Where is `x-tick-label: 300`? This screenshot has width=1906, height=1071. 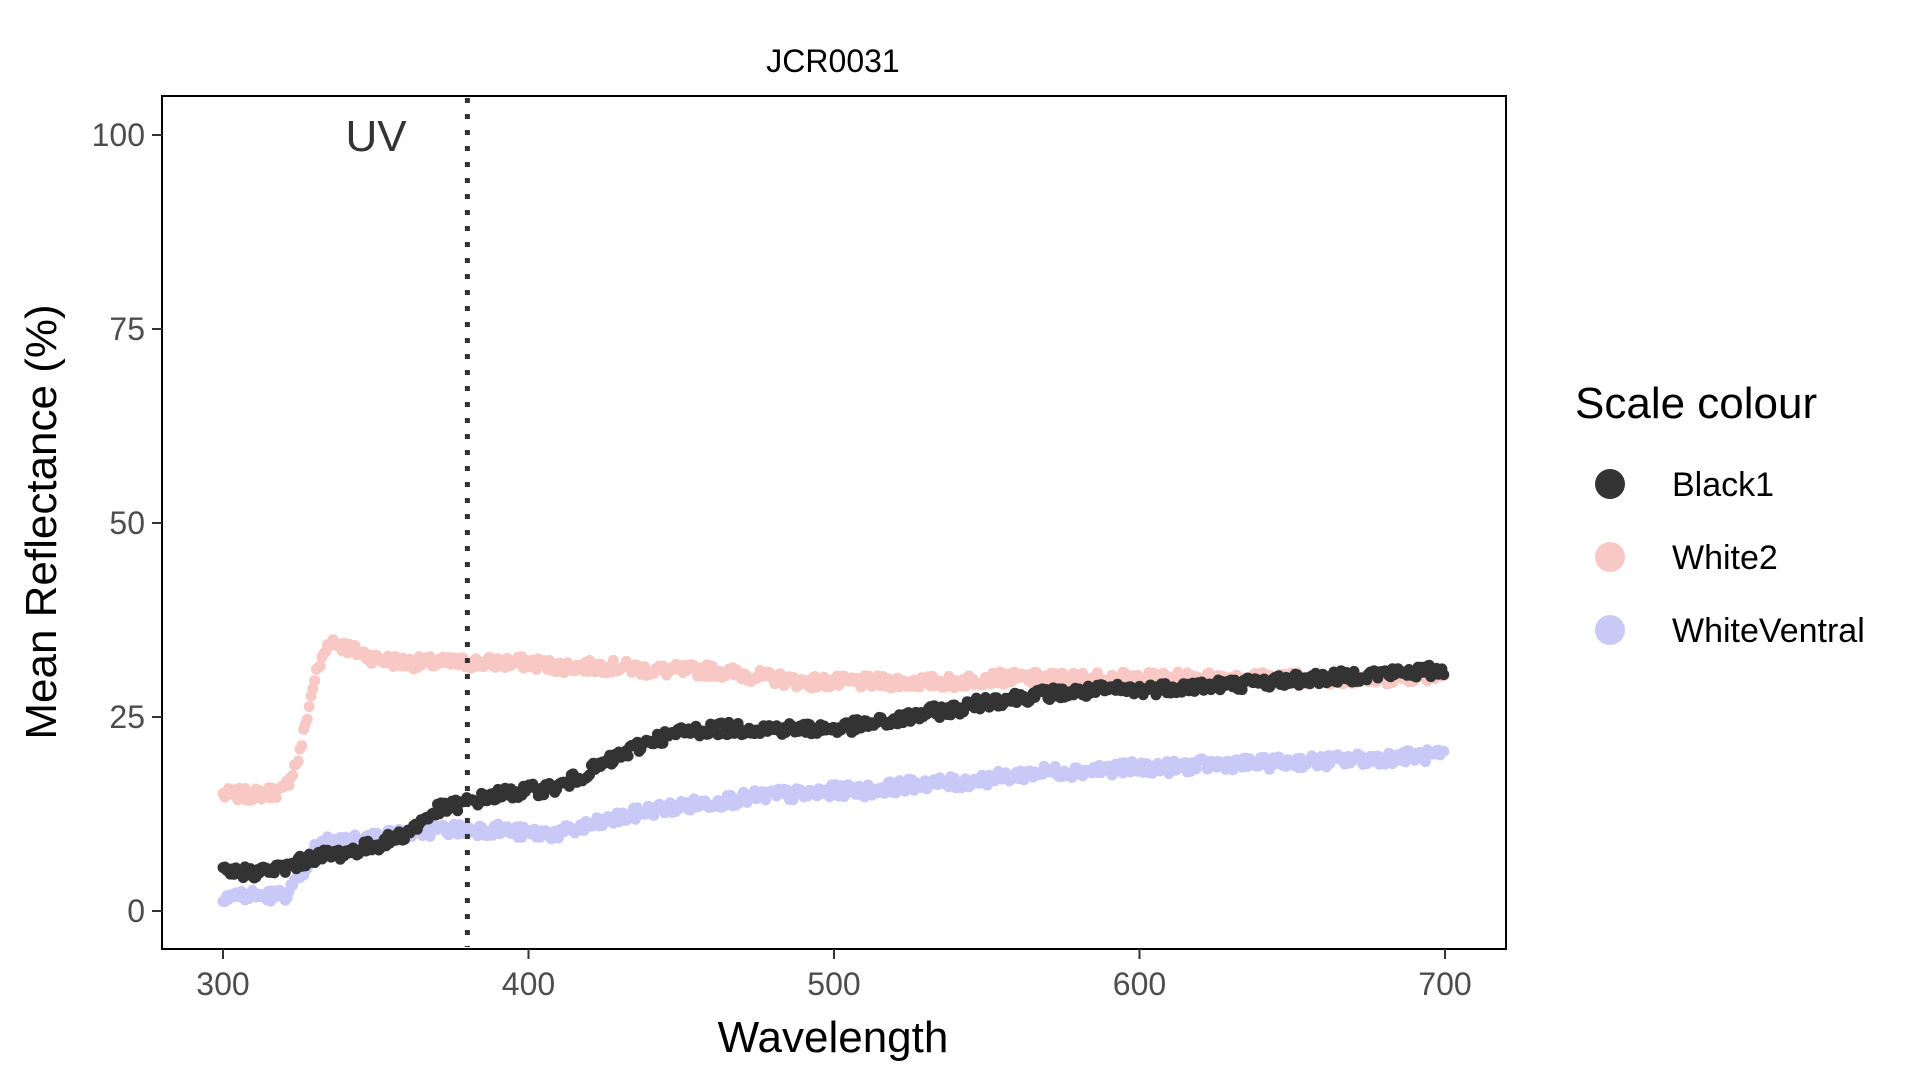
x-tick-label: 300 is located at coordinates (222, 984).